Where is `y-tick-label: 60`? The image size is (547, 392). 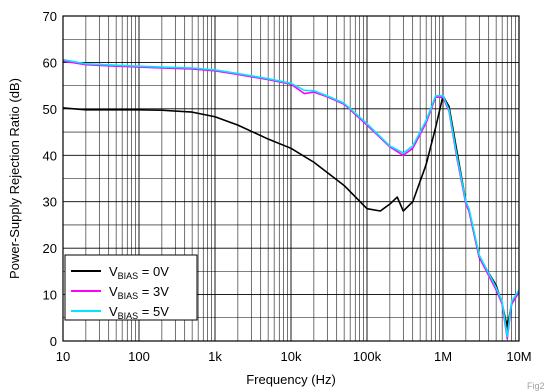
y-tick-label: 60 is located at coordinates (50, 62).